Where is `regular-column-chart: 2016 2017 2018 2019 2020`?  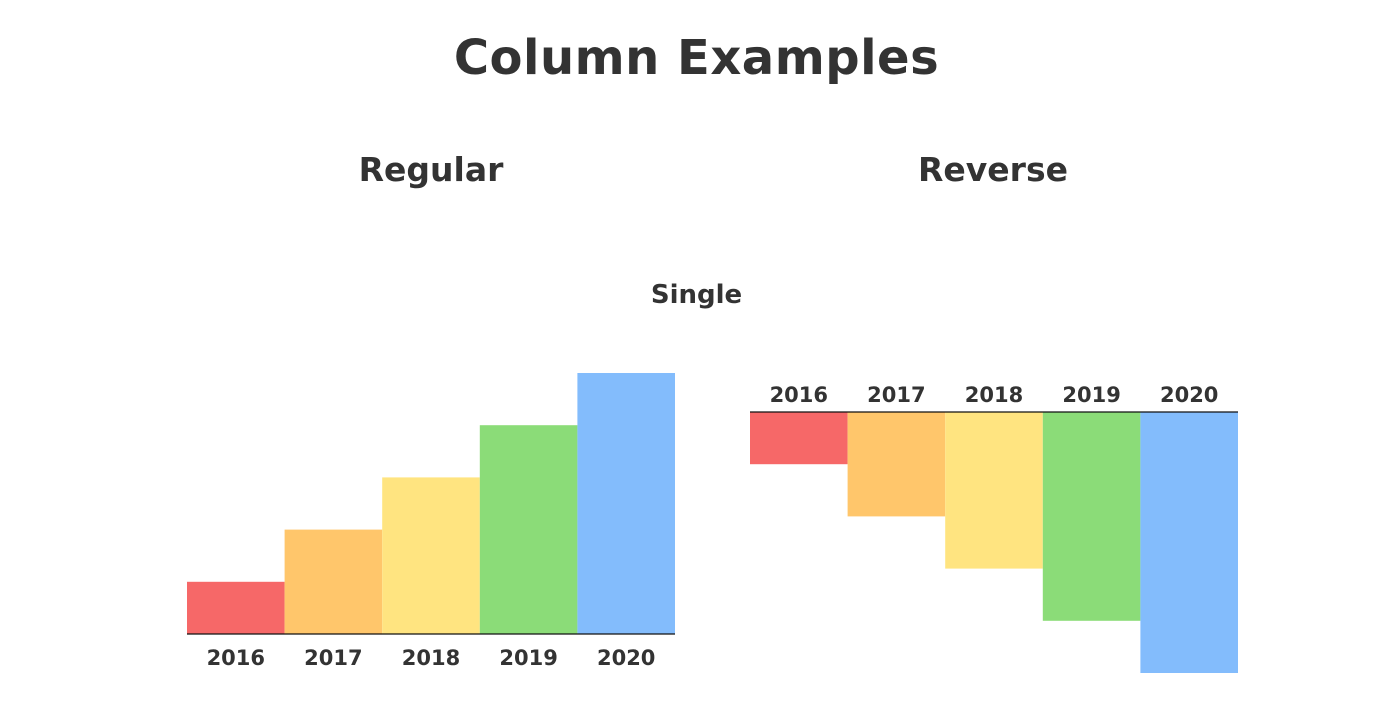 regular-column-chart: 2016 2017 2018 2019 2020 is located at coordinates (431, 521).